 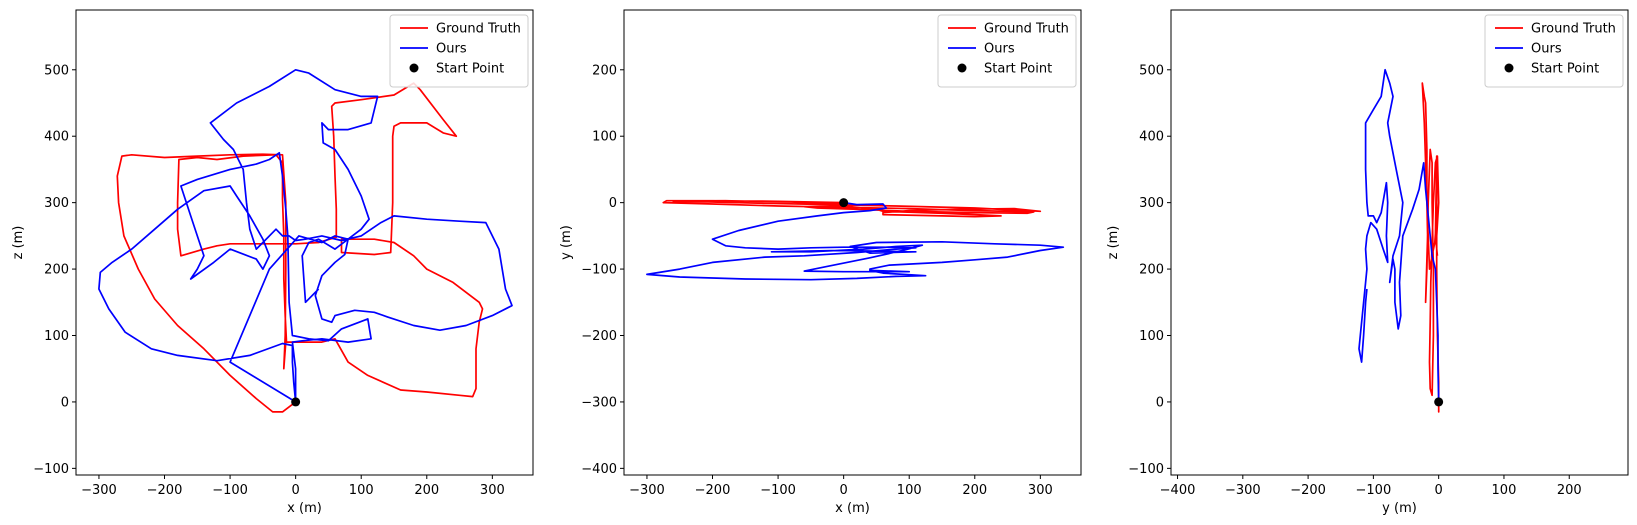 What do you see at coordinates (599, 402) in the screenshot?
I see `y-tick-label: −300` at bounding box center [599, 402].